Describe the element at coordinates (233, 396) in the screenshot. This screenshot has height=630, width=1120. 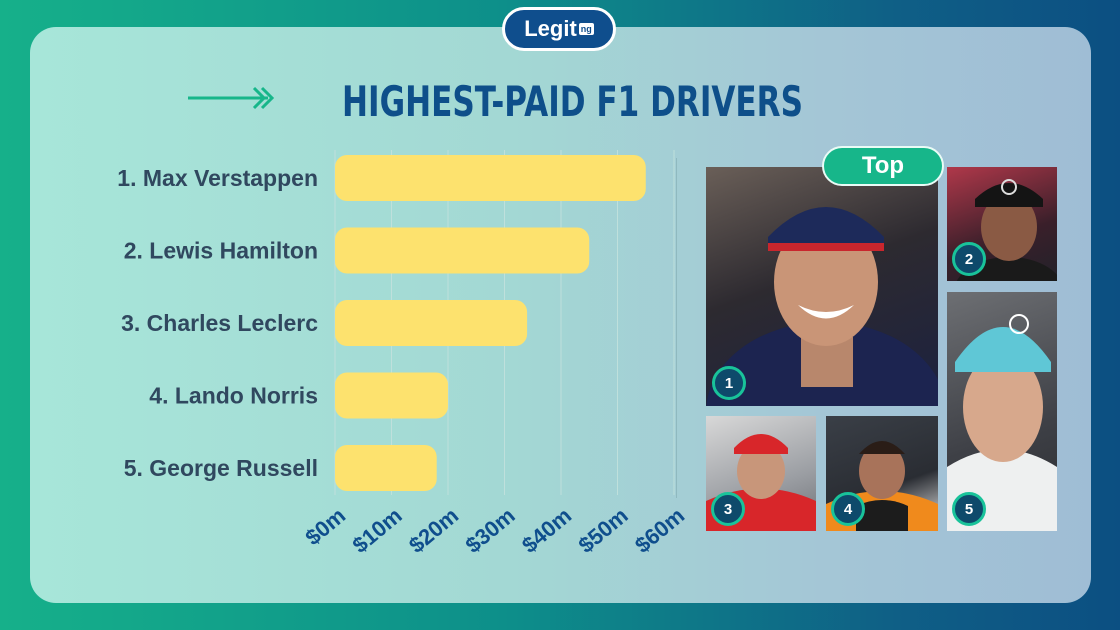
I see `category-label: 4. Lando Norris` at that location.